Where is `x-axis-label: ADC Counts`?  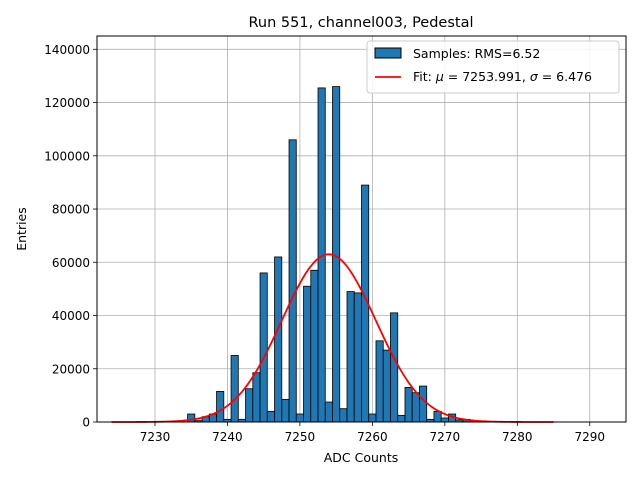
x-axis-label: ADC Counts is located at coordinates (361, 457).